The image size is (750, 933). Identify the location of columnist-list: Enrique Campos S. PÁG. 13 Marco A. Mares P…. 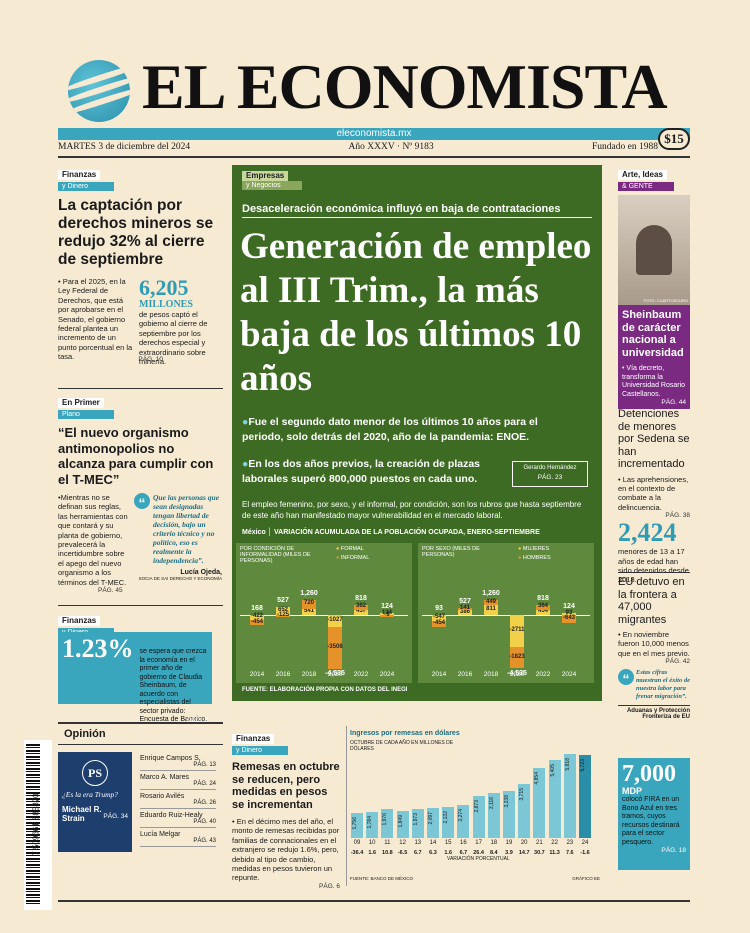
(178, 799).